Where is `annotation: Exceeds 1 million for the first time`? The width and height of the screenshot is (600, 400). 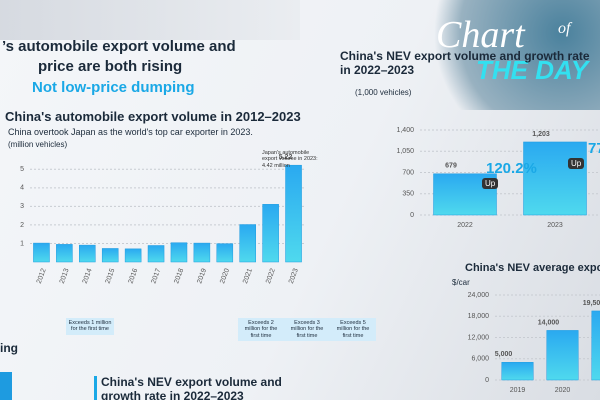
annotation: Exceeds 1 million for the first time is located at coordinates (90, 326).